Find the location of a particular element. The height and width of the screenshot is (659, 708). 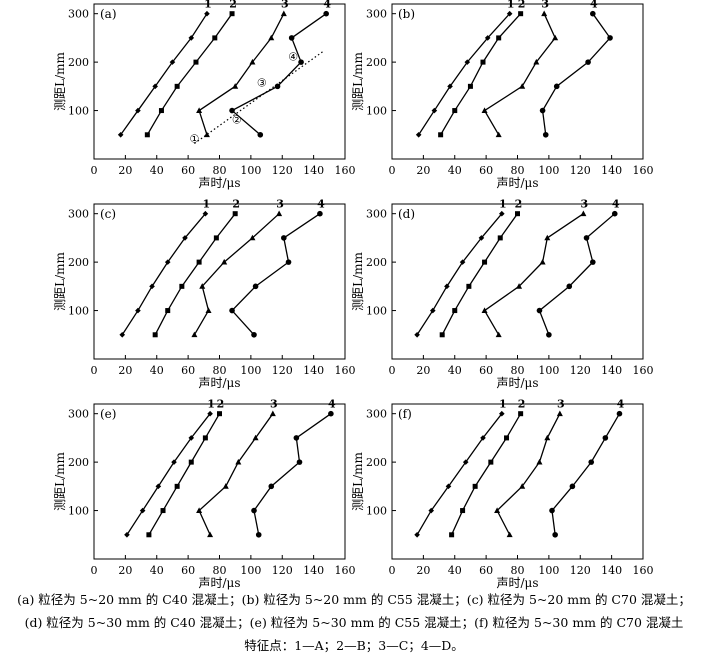

series-label: 3 is located at coordinates (561, 404).